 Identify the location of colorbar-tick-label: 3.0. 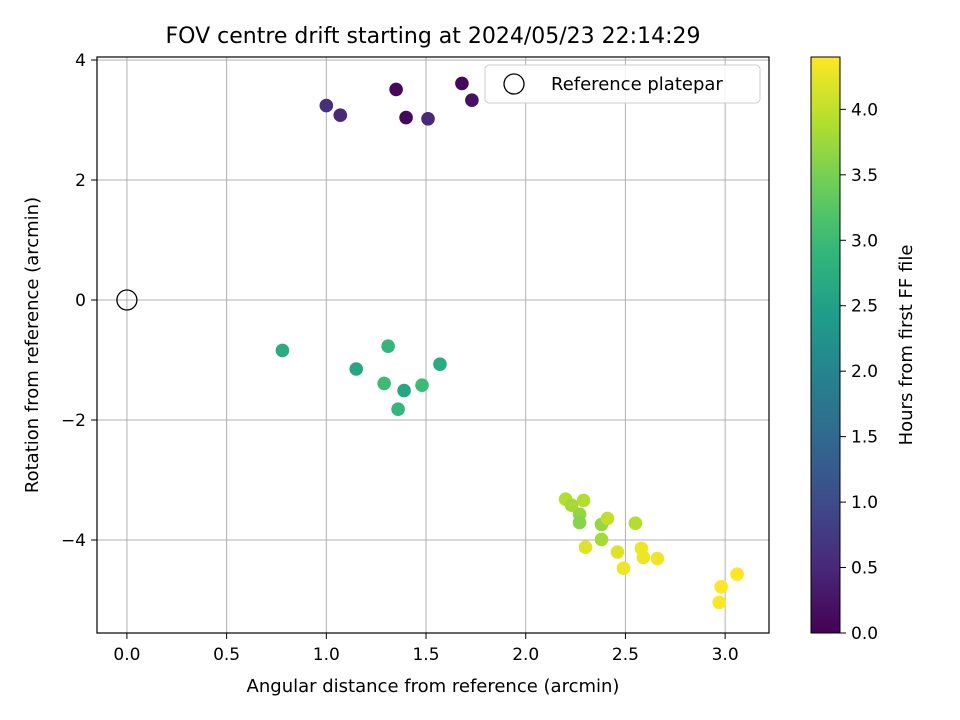
(864, 241).